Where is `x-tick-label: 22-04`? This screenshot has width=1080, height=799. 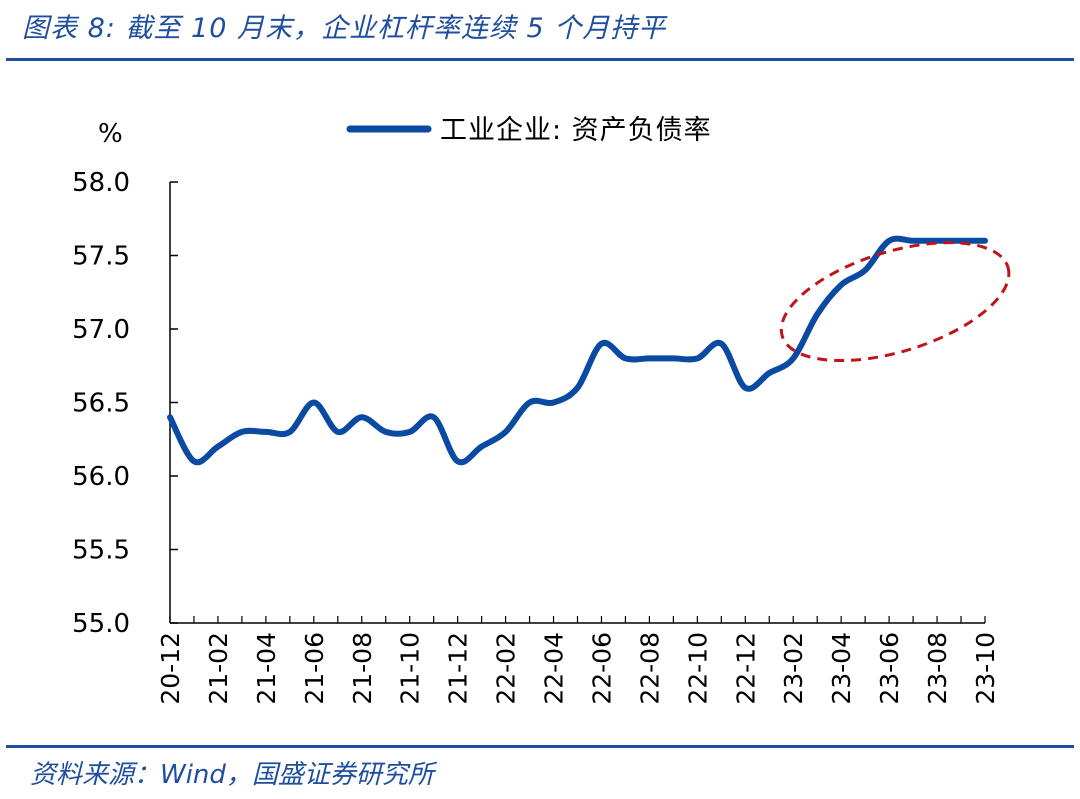
x-tick-label: 22-04 is located at coordinates (554, 668).